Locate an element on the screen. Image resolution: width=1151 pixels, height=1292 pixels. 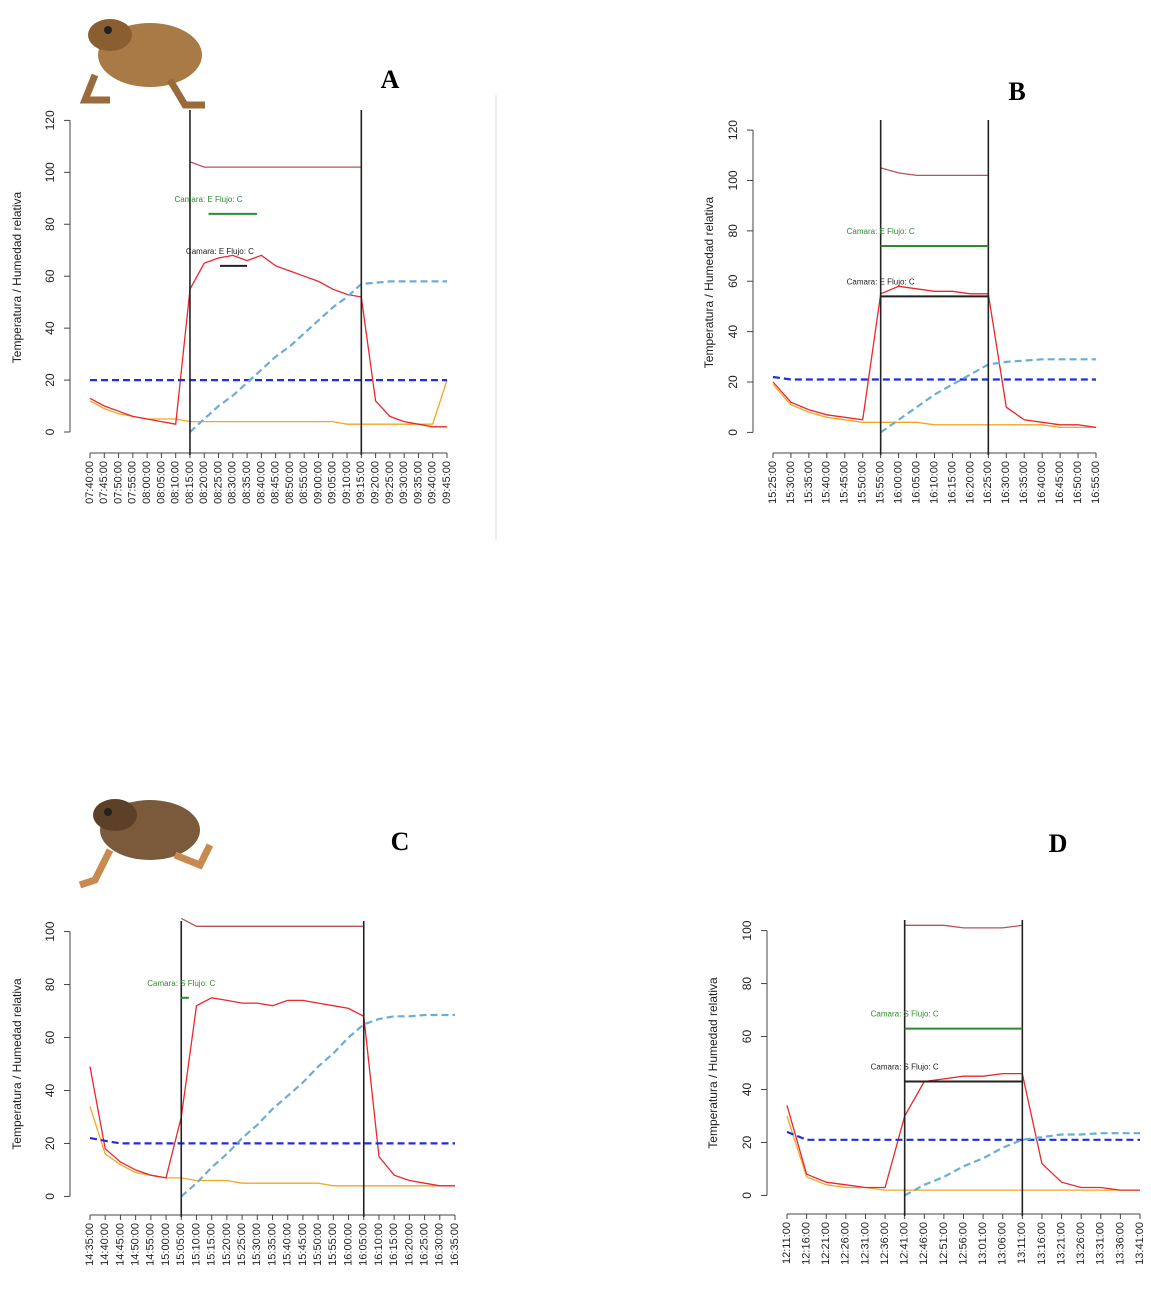
x-tick-label: 16:55:00 is located at coordinates (1096, 482).